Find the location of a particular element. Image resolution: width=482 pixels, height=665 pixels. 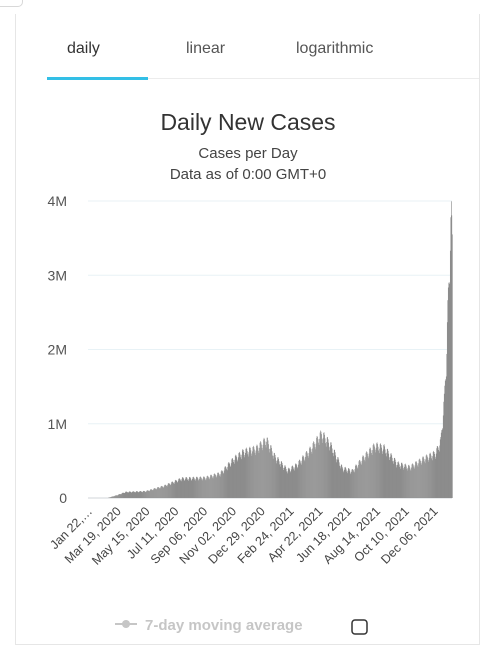

legend-label: 7-day moving average is located at coordinates (224, 625).